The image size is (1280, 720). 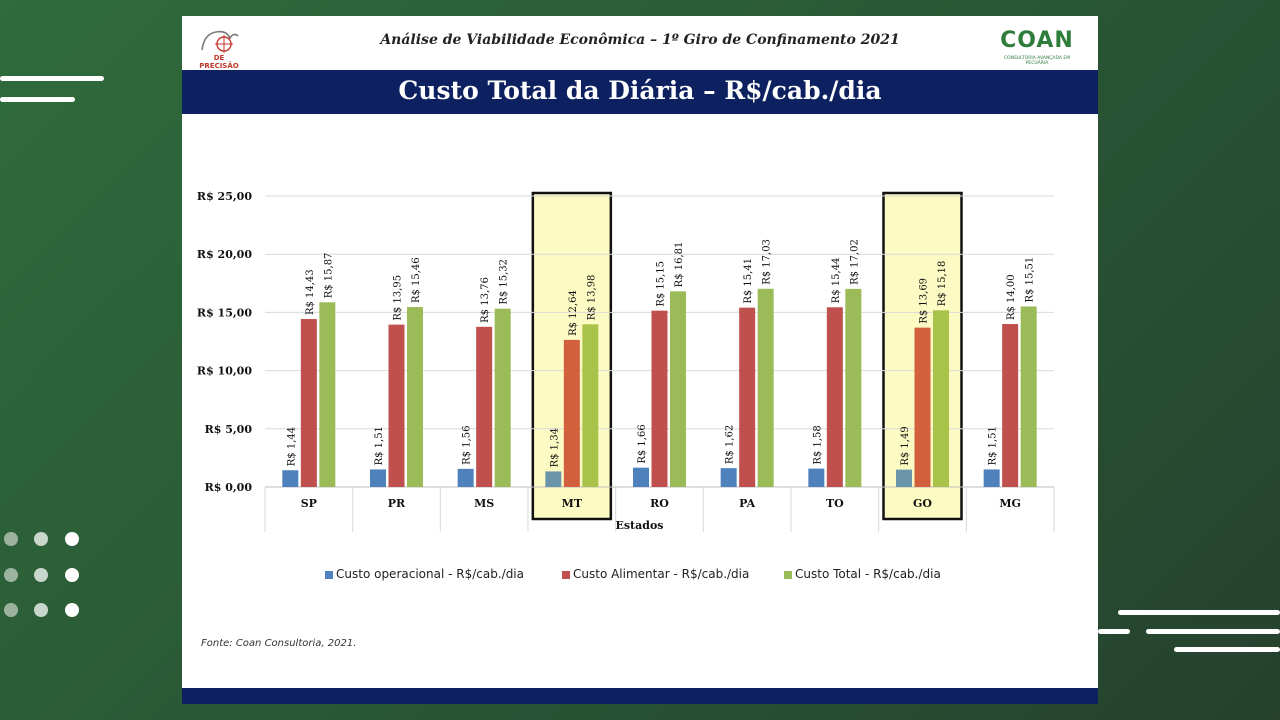 What do you see at coordinates (836, 281) in the screenshot?
I see `data-label: R$ 15,44` at bounding box center [836, 281].